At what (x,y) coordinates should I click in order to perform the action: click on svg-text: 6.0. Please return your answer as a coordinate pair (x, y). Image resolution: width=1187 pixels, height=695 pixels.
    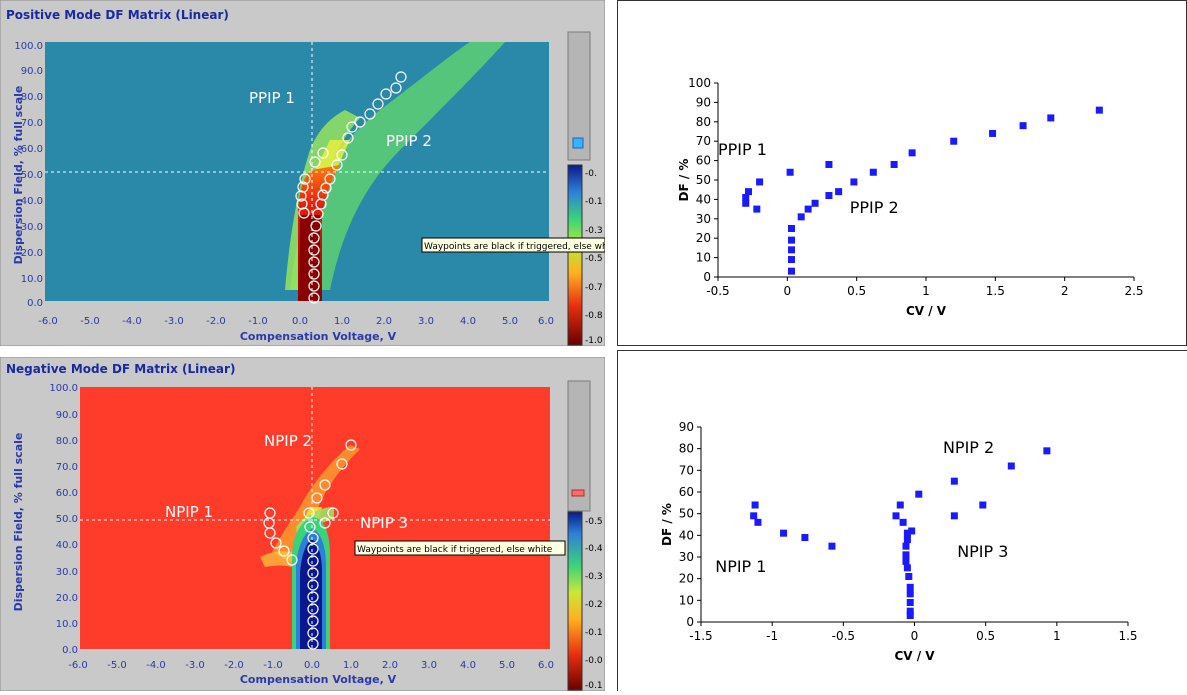
    Looking at the image, I should click on (546, 321).